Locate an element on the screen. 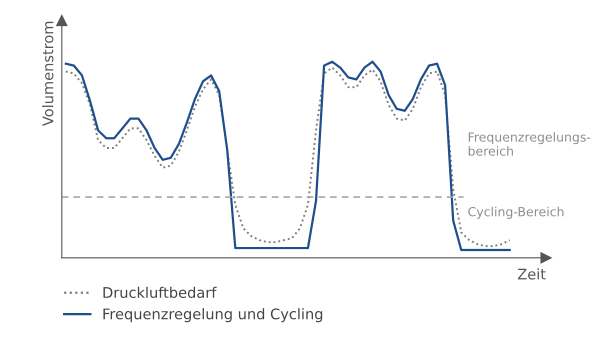  annotation: Frequenzregelungs- bereich is located at coordinates (529, 144).